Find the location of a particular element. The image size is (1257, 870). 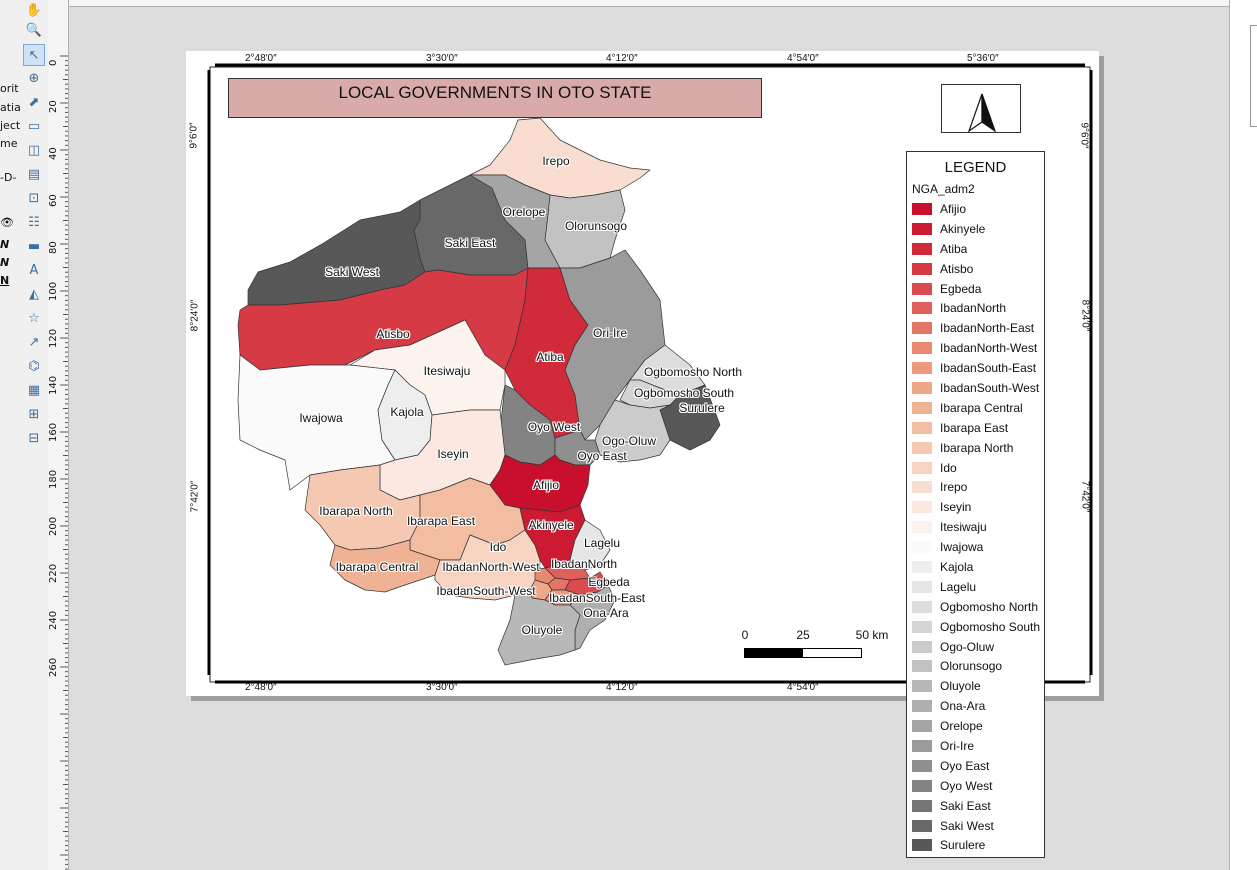

scalebar is located at coordinates (803, 653).